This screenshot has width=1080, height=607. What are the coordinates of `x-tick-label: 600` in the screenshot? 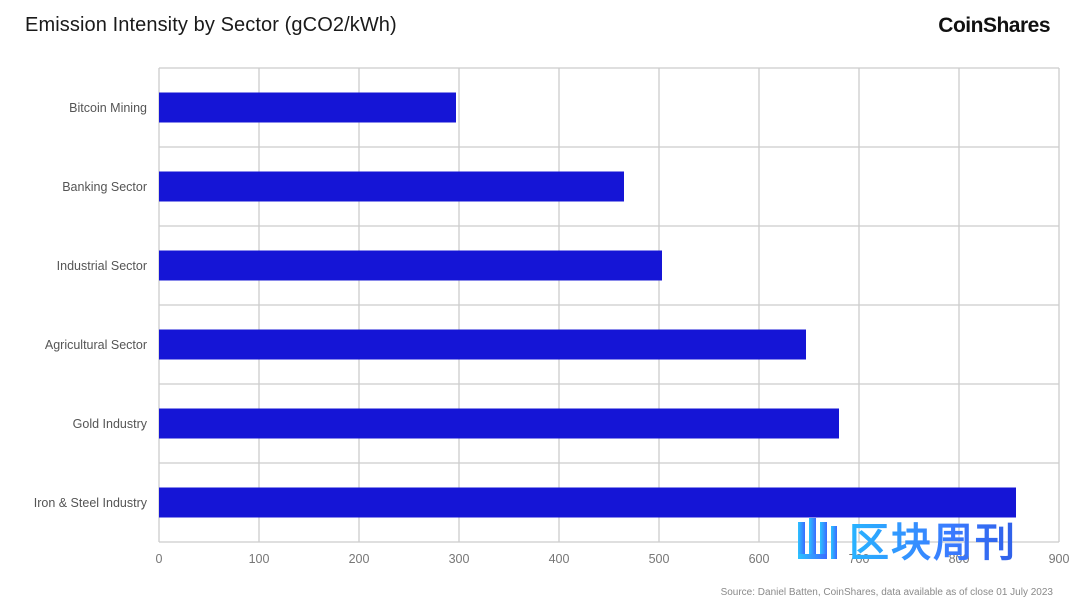 It's located at (759, 559).